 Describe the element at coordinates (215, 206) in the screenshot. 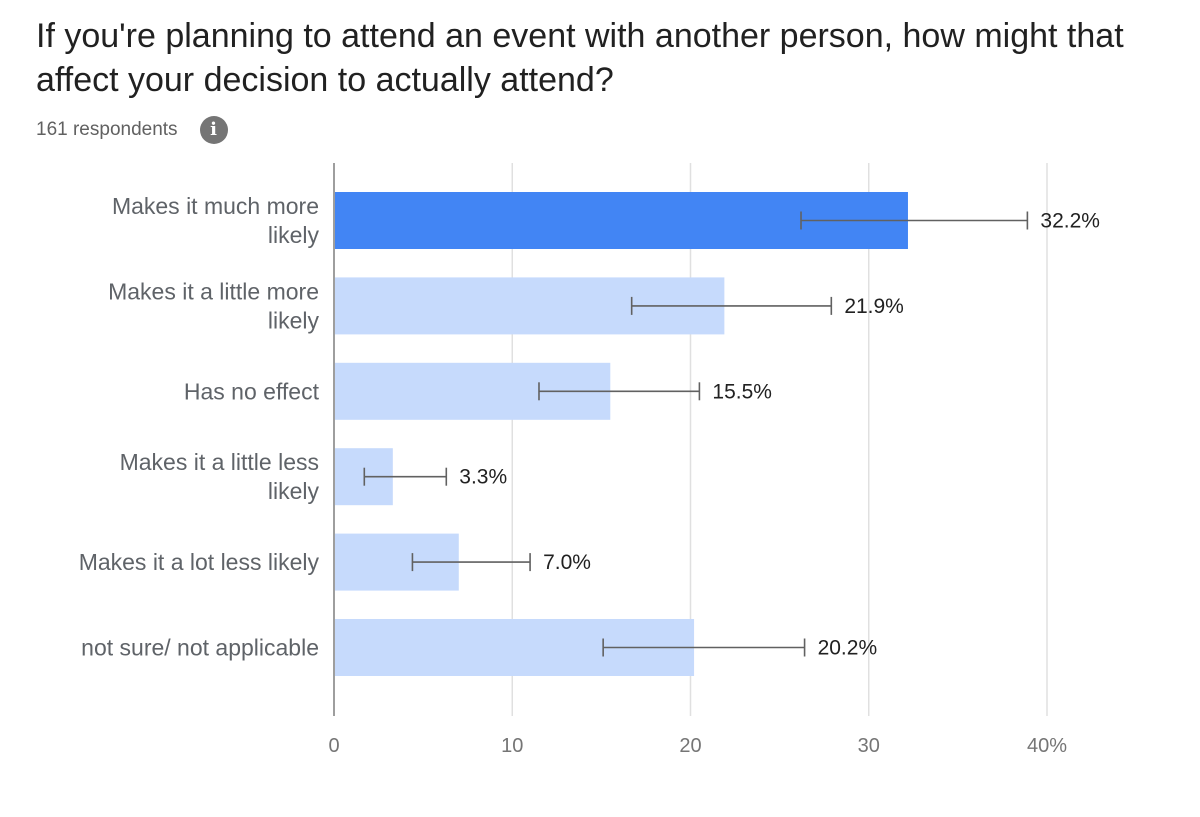

I see `category-label: Makes it much more` at that location.